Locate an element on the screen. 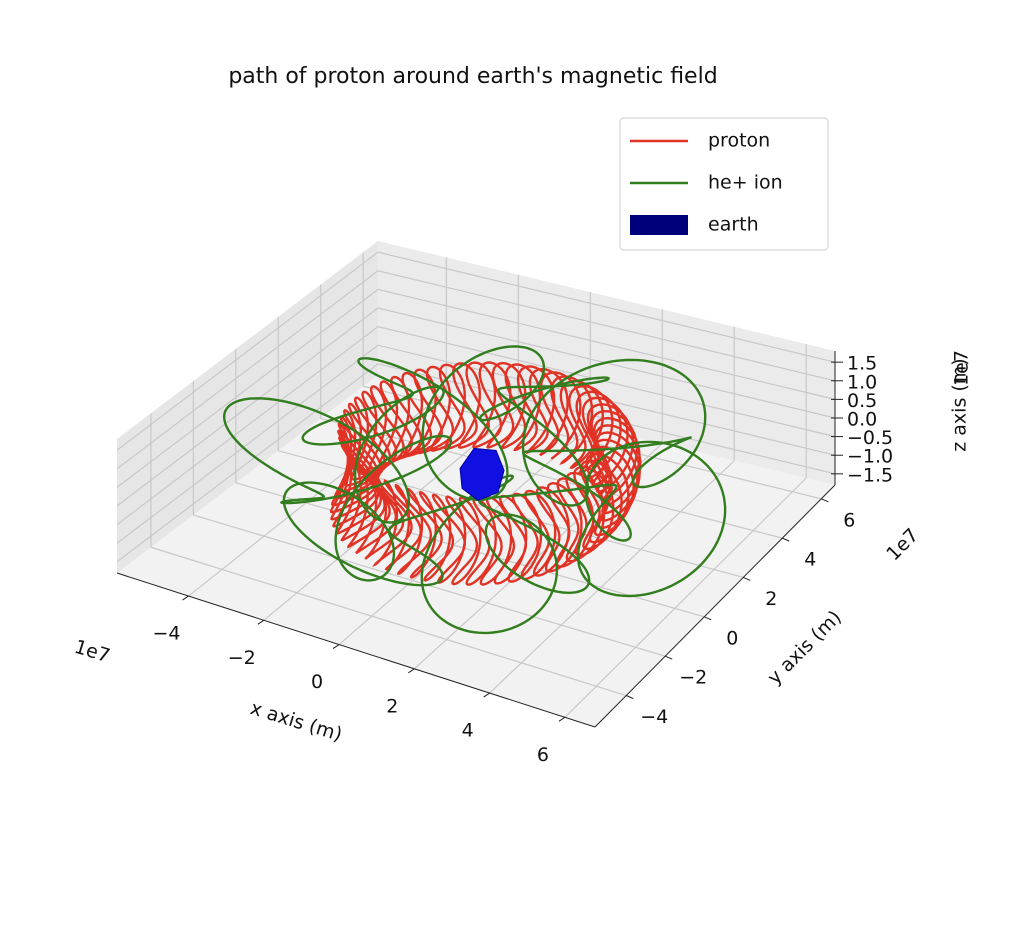  x-tick-label: −4 is located at coordinates (167, 634).